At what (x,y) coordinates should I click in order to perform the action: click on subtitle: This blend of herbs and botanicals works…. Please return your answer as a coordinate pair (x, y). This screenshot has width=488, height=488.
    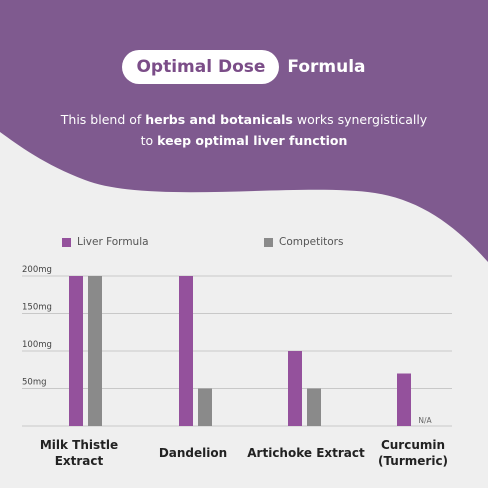
    Looking at the image, I should click on (244, 130).